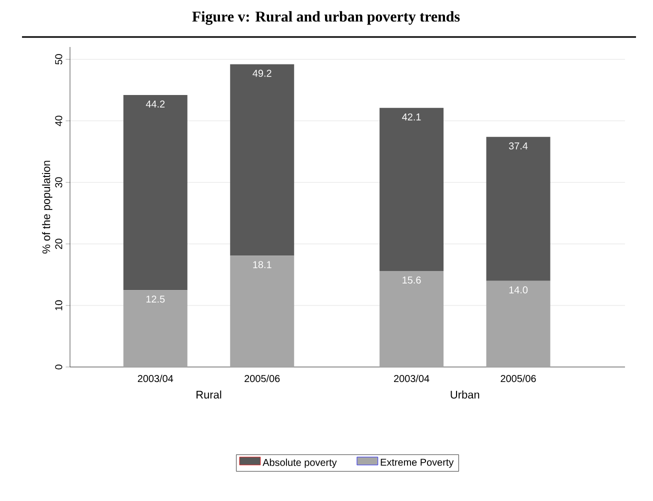  What do you see at coordinates (58, 367) in the screenshot?
I see `y-tick-label: 0` at bounding box center [58, 367].